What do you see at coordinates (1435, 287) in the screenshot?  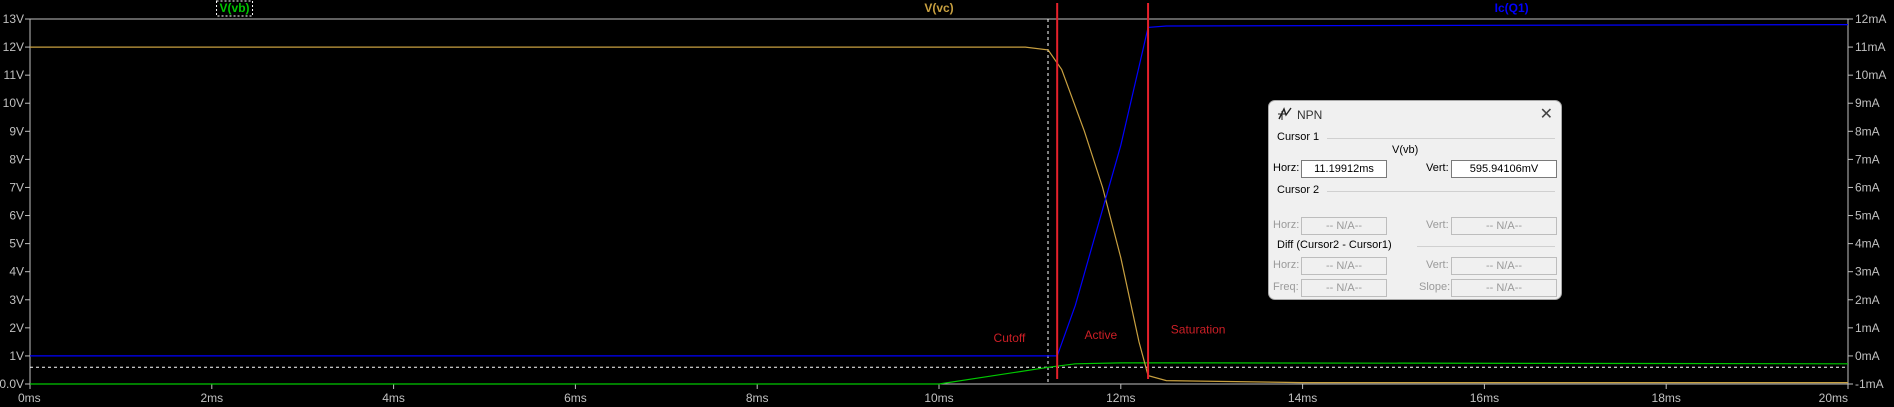 I see `diff-slope-label: Slope:` at bounding box center [1435, 287].